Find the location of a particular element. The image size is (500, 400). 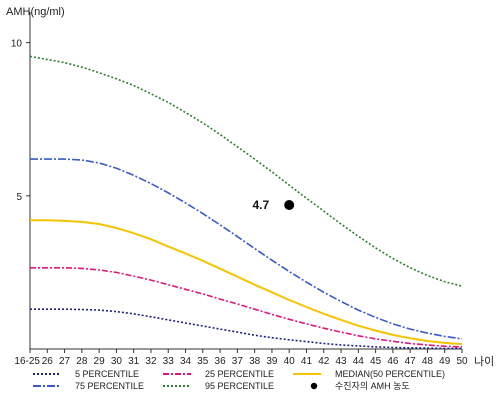

x-tick-label: 50 is located at coordinates (462, 361).